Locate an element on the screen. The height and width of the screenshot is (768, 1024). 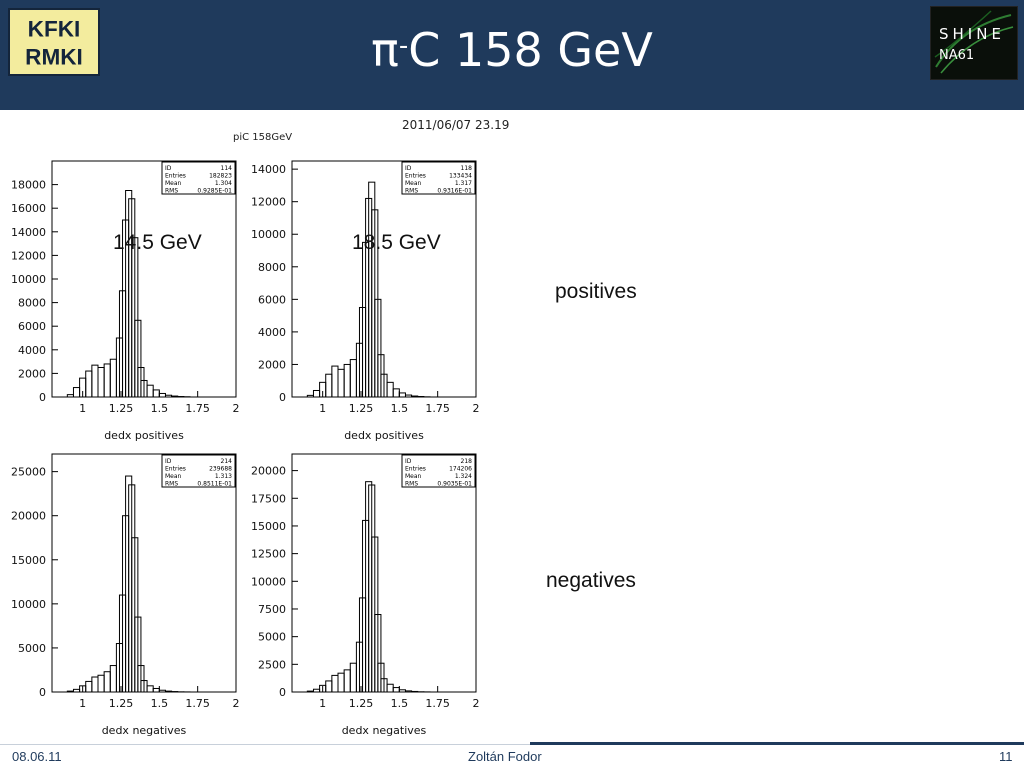
x-axis-label: dedx positives is located at coordinates (144, 435).